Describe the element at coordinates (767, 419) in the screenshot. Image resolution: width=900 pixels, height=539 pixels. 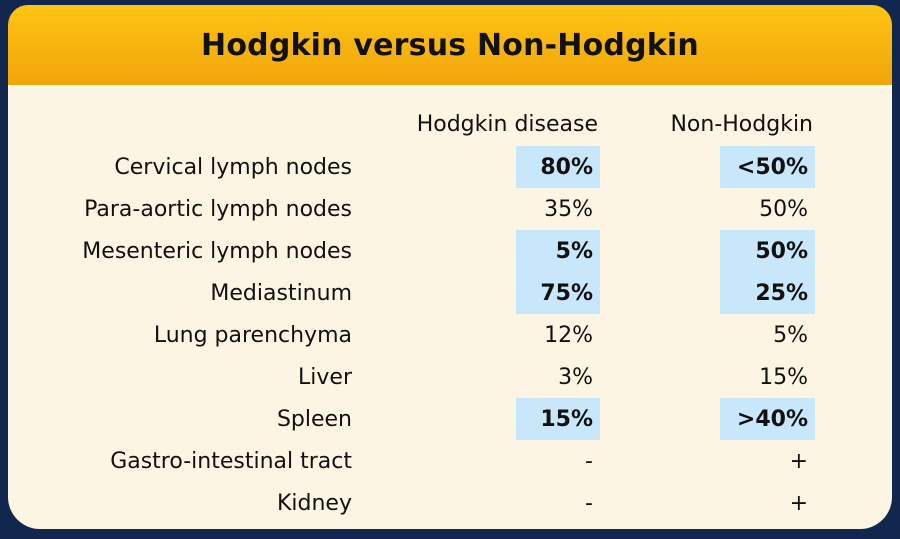
I see `non-hodgkin-value: >40%` at that location.